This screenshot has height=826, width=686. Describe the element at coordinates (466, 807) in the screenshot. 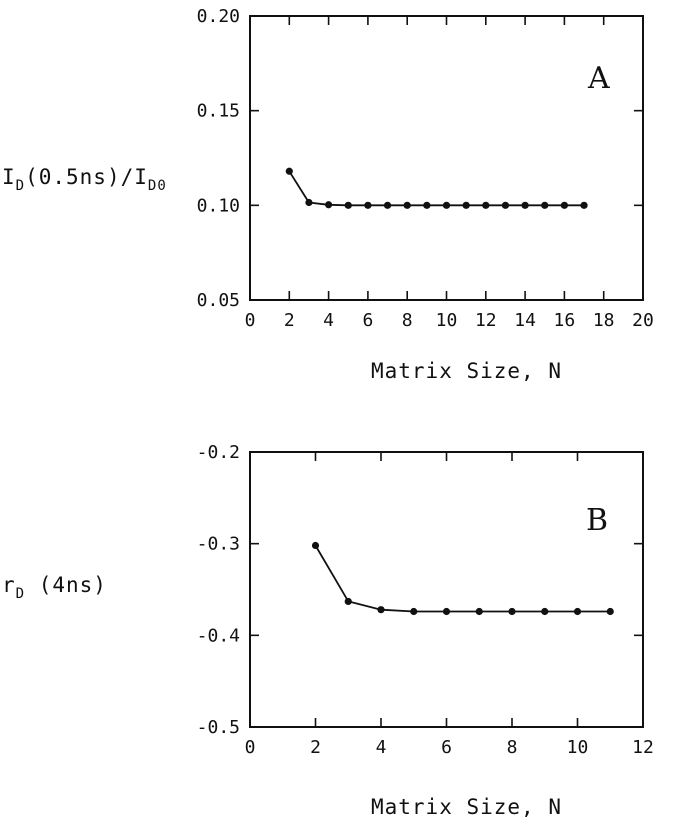

I see `x-axis-label-b: Matrix Size, N` at that location.